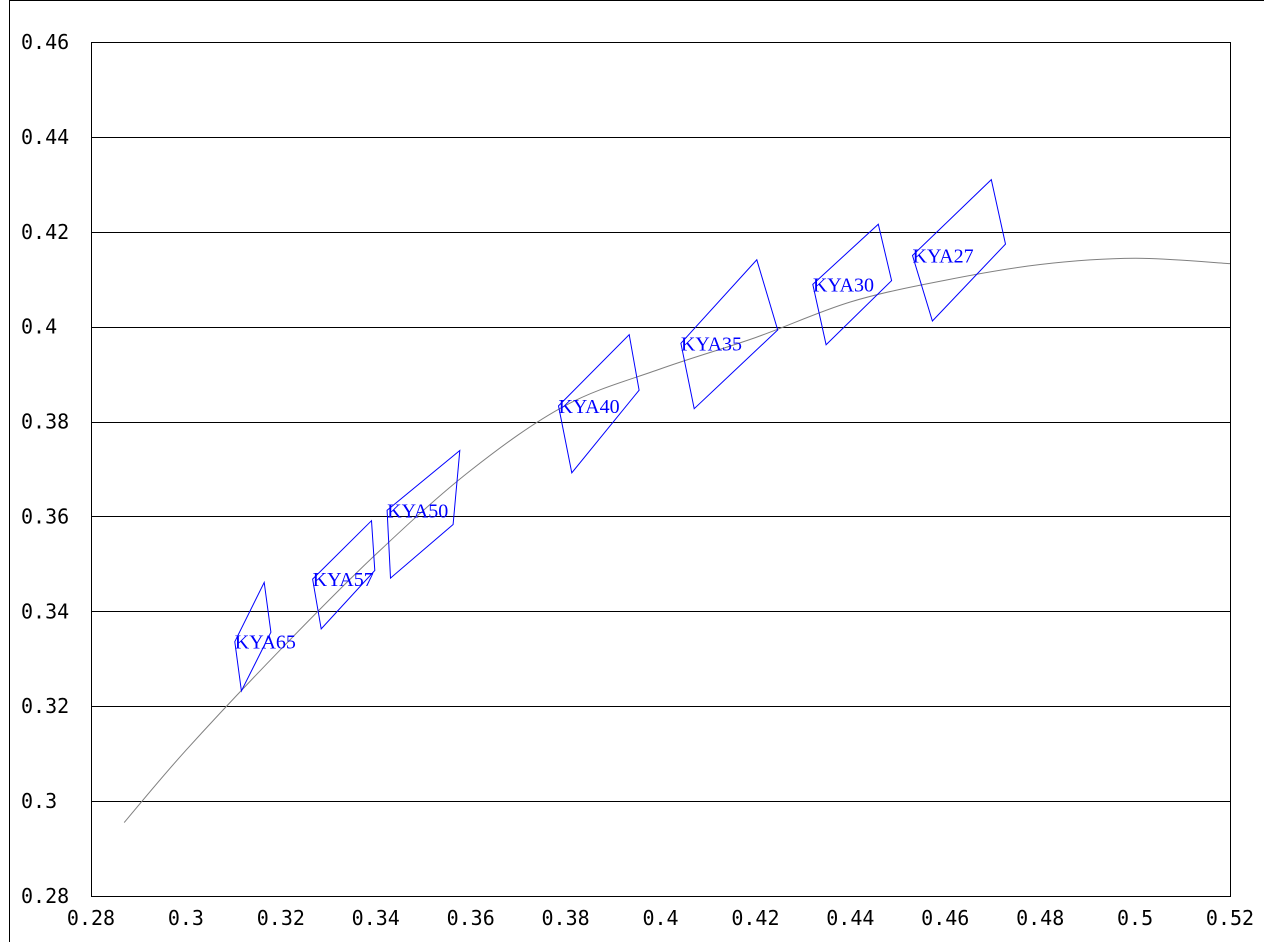 This screenshot has width=1264, height=942. Describe the element at coordinates (281, 918) in the screenshot. I see `x-tick-label: 0.32` at that location.